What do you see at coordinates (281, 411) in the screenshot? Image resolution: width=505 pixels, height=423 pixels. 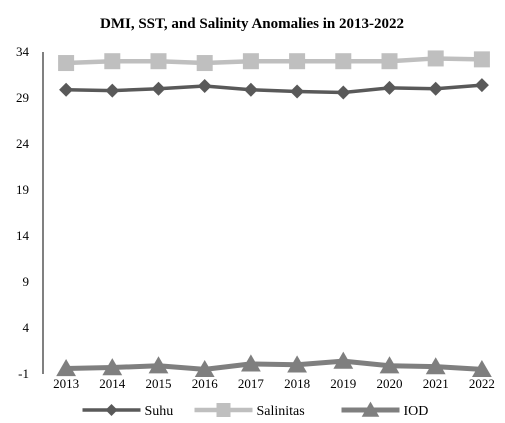 I see `legend-label-salinitas: Salinitas` at bounding box center [281, 411].